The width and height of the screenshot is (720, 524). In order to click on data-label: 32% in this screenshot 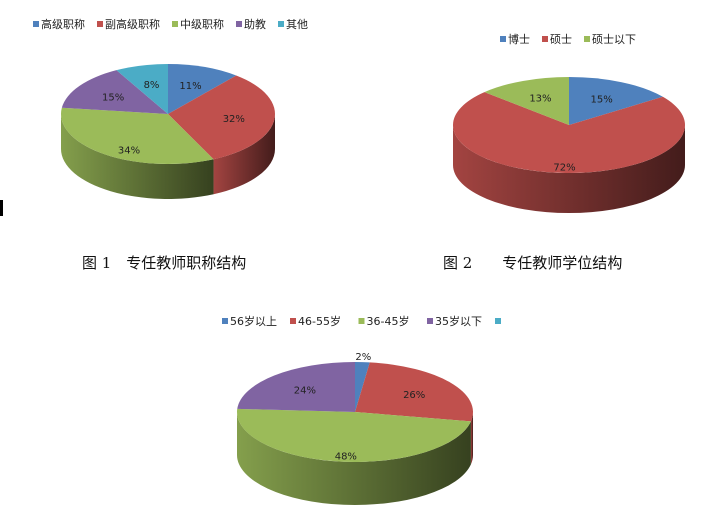, I will do `click(234, 119)`.